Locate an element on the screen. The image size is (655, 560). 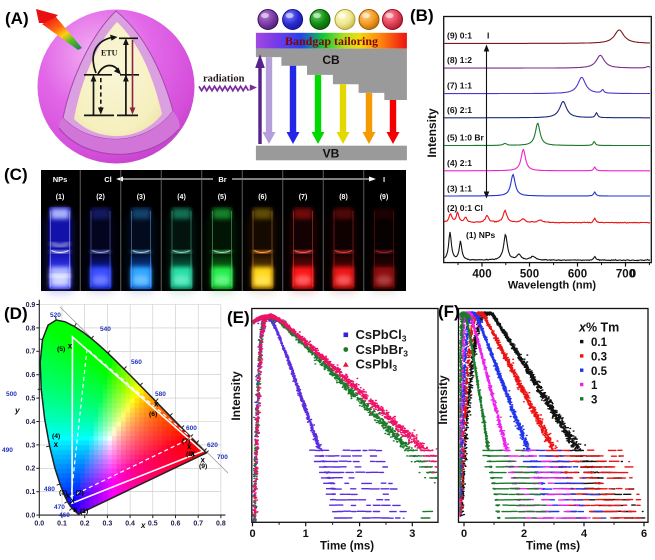
svg-text: 470 is located at coordinates (59, 507).